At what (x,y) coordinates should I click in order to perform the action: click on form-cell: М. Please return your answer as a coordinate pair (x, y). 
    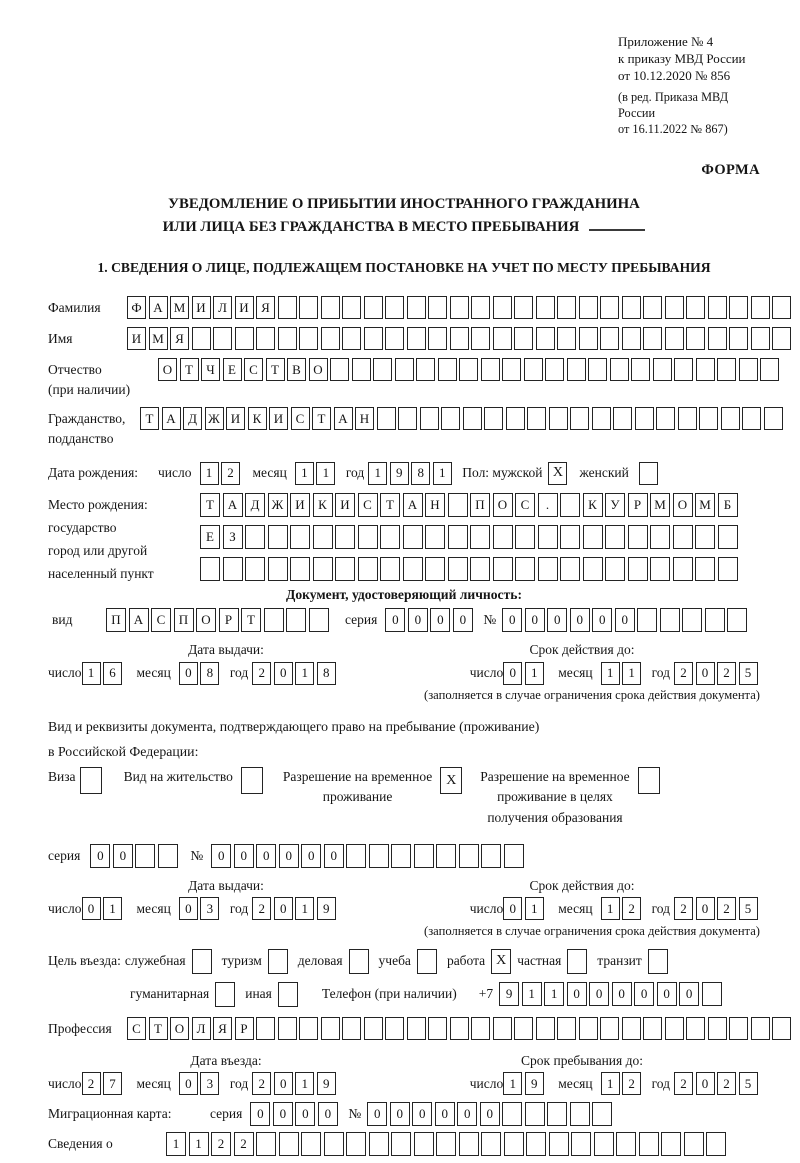
    Looking at the image, I should click on (705, 505).